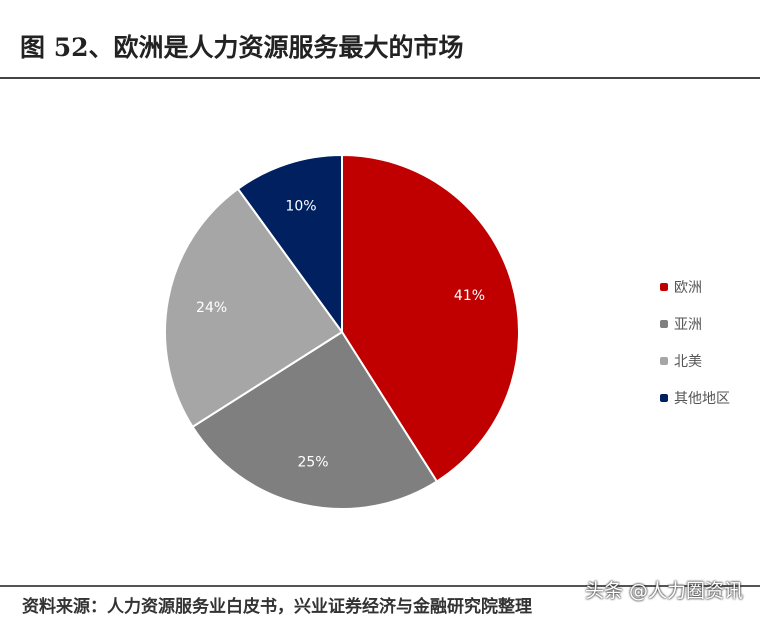  I want to click on source-note: 资料来源：人力资源服务业白皮书，兴业证券经济与金融研究院整理, so click(277, 607).